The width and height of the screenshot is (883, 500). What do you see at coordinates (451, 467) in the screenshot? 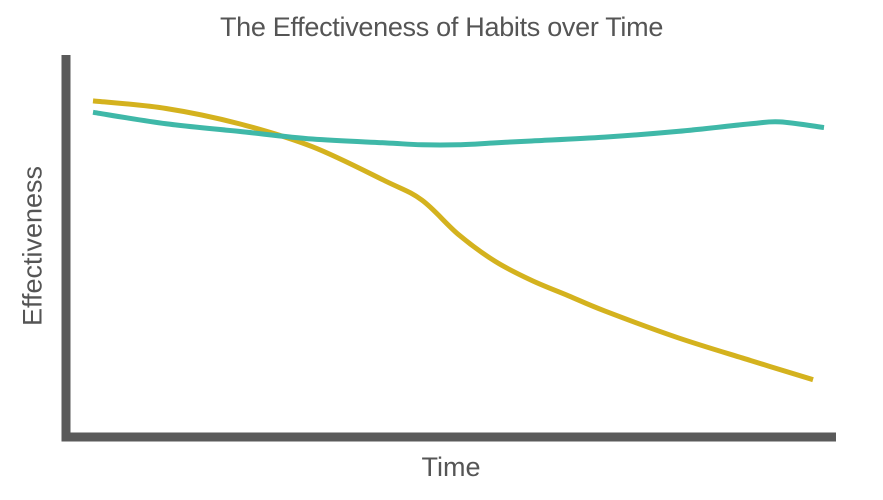
I see `x-axis-label: Time` at bounding box center [451, 467].